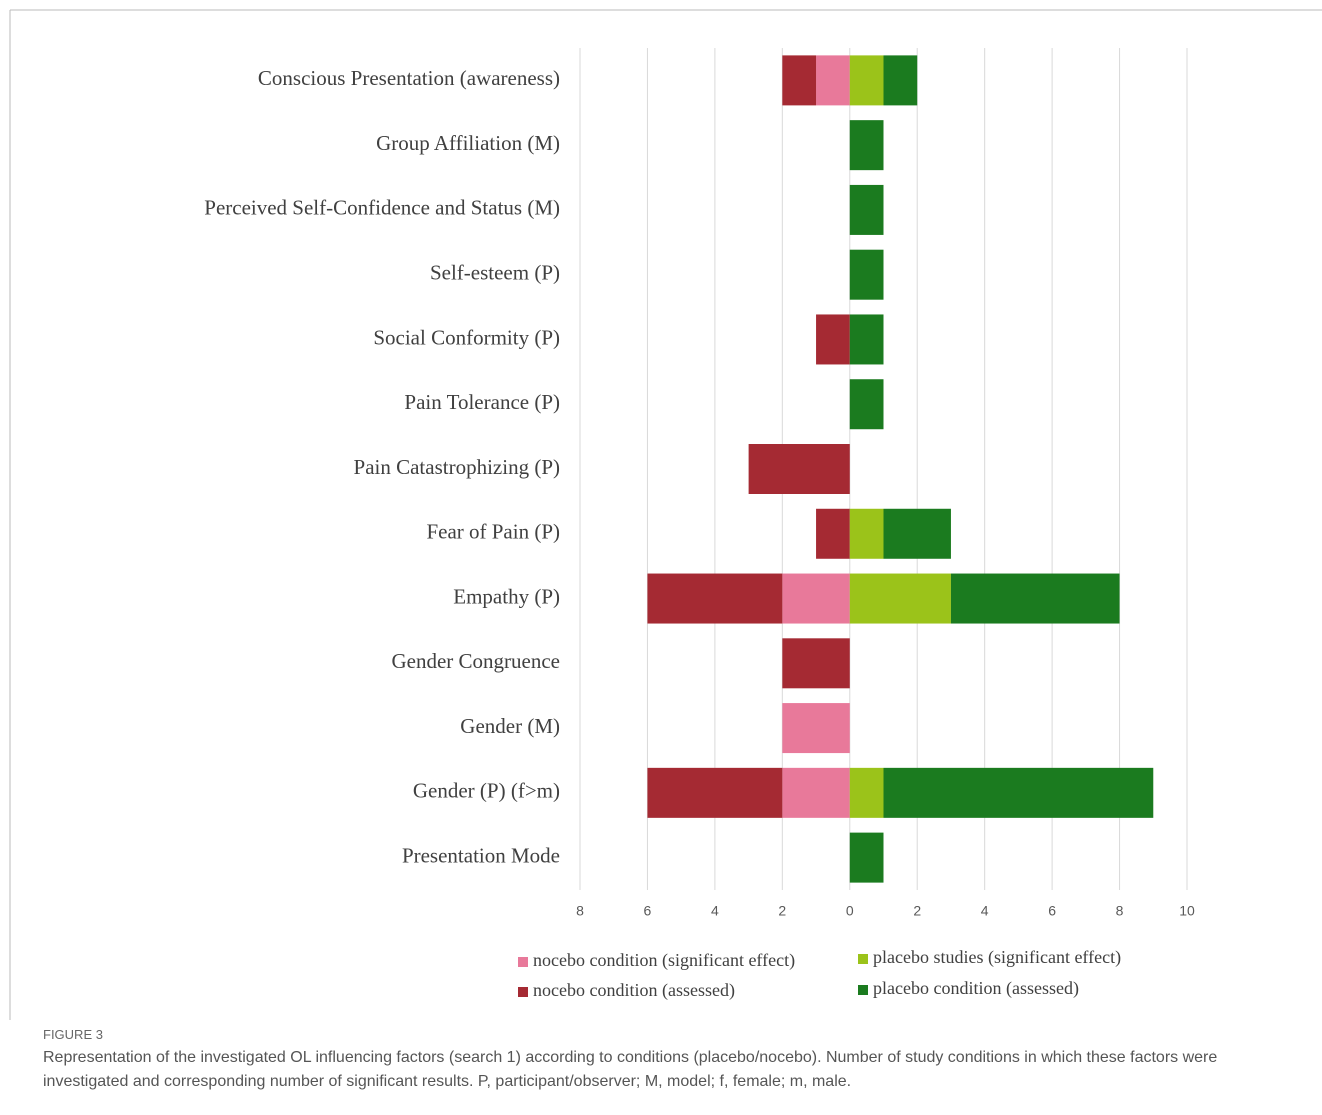  What do you see at coordinates (997, 957) in the screenshot?
I see `legend-label: placebo studies (significant effect)` at bounding box center [997, 957].